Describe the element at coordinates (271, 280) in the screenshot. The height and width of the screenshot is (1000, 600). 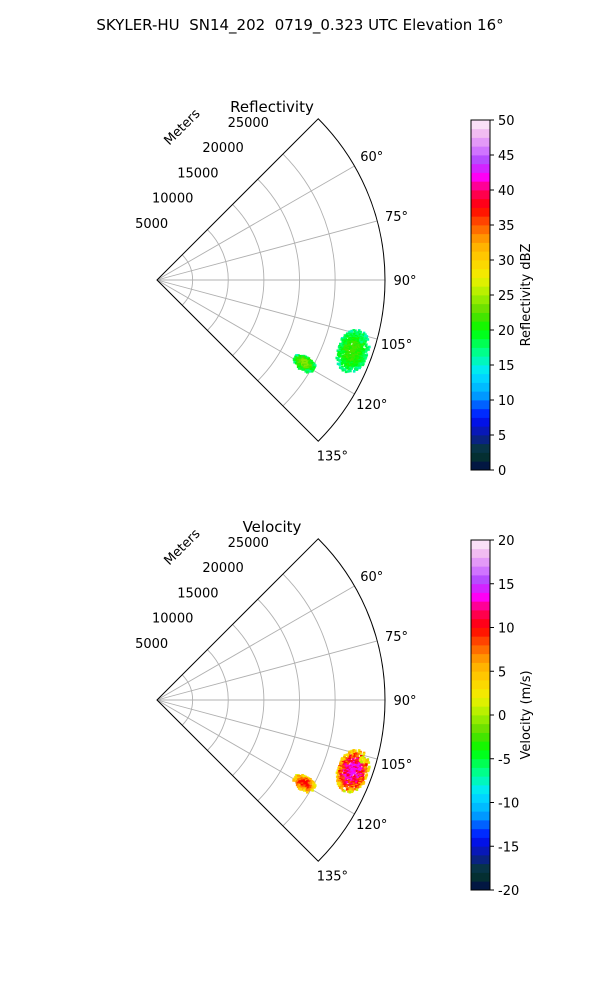
I see `sector-frame` at that location.